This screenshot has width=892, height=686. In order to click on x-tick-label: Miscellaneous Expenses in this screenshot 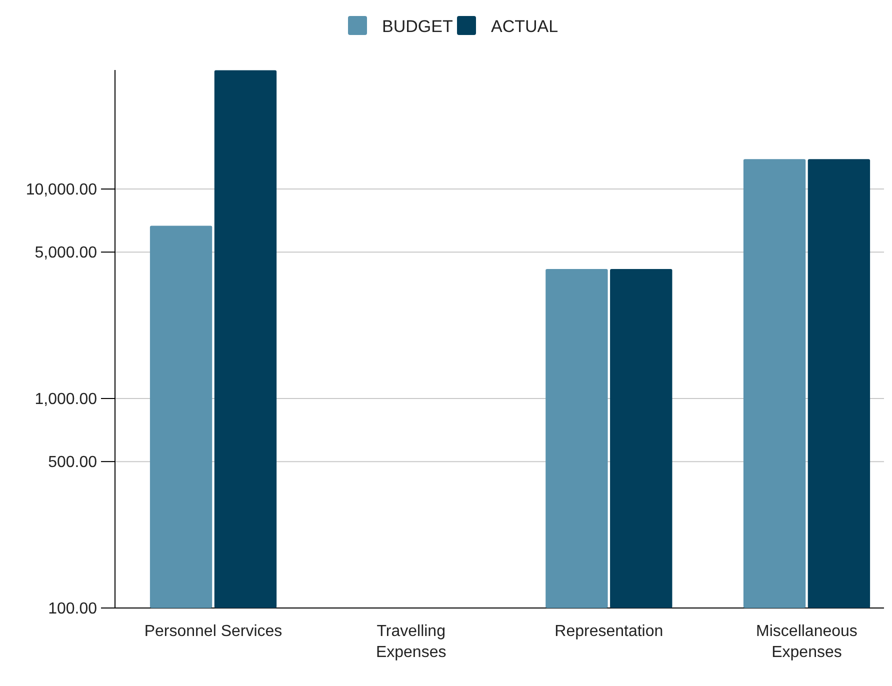, I will do `click(807, 642)`.